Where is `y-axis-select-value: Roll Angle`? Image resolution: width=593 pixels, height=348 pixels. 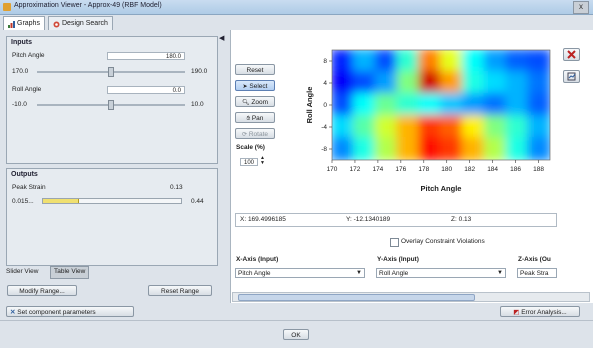 y-axis-select-value: Roll Angle is located at coordinates (394, 273).